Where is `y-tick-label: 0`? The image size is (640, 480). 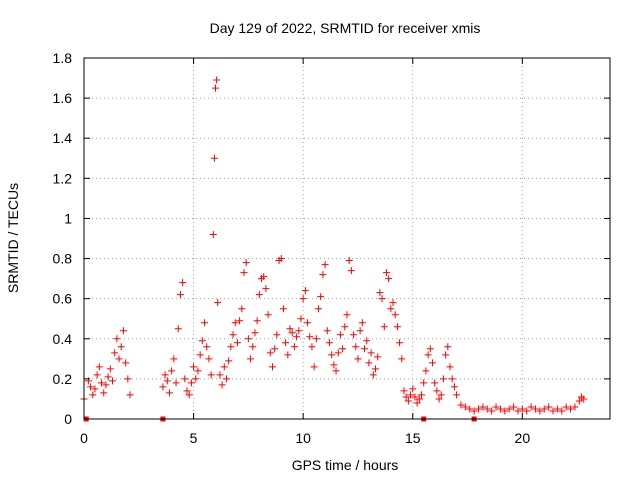 y-tick-label: 0 is located at coordinates (68, 419).